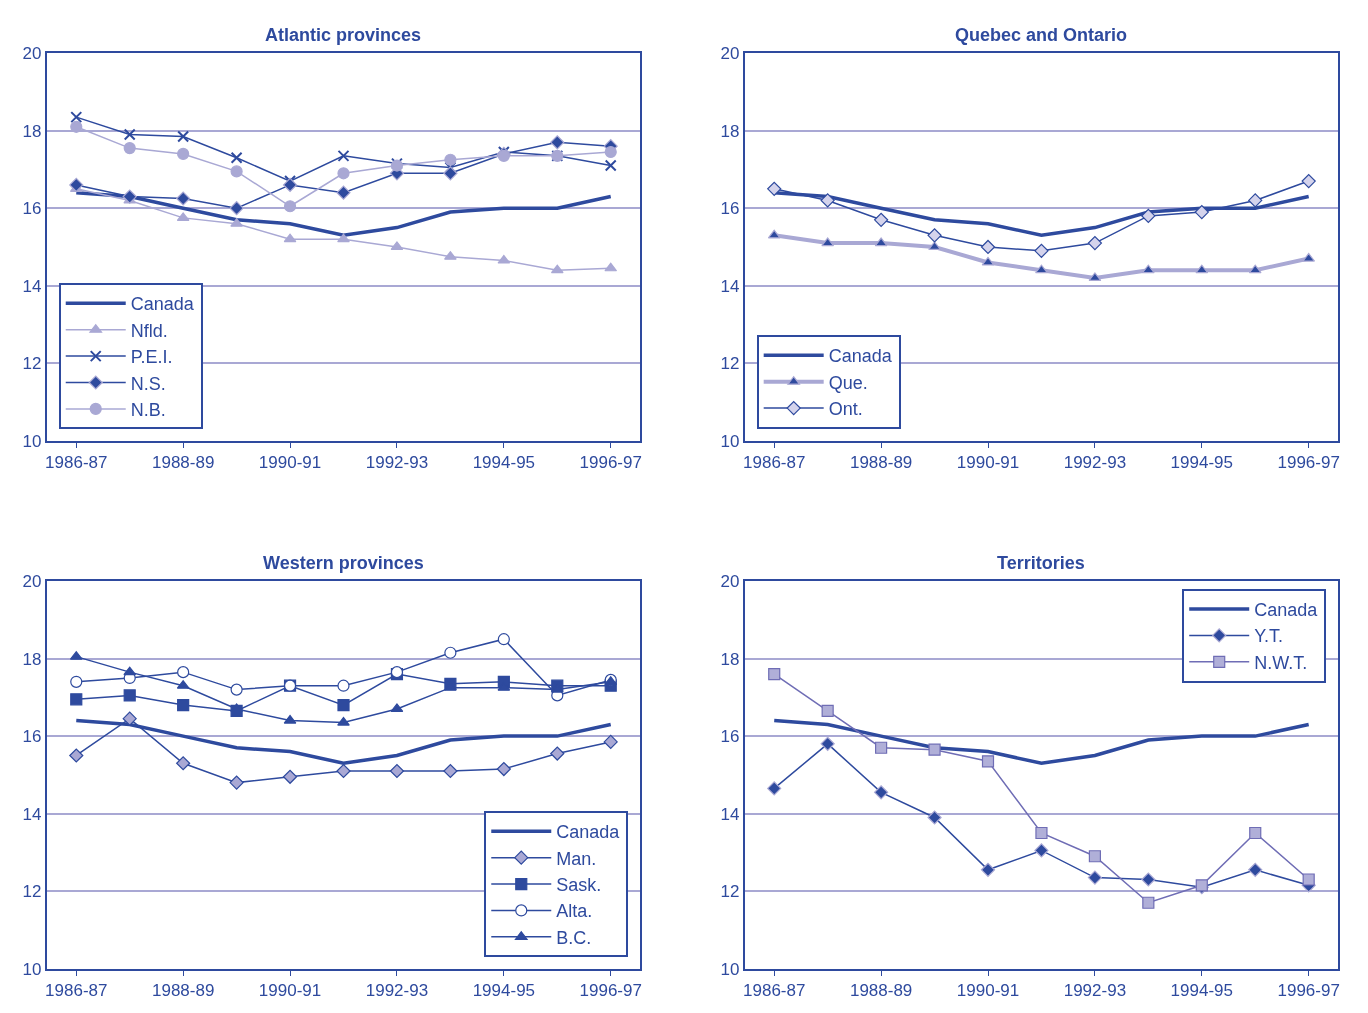 The width and height of the screenshot is (1368, 1013). Describe the element at coordinates (1041, 563) in the screenshot. I see `chart-title: Territories` at that location.